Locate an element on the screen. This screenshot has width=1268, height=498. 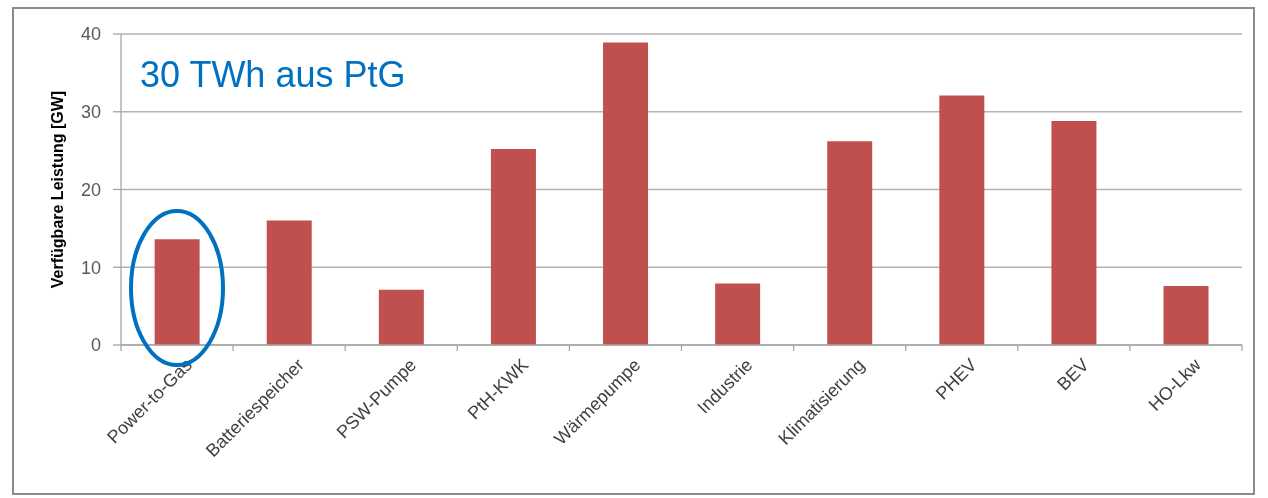
y-tick-label: 0 is located at coordinates (95, 345).